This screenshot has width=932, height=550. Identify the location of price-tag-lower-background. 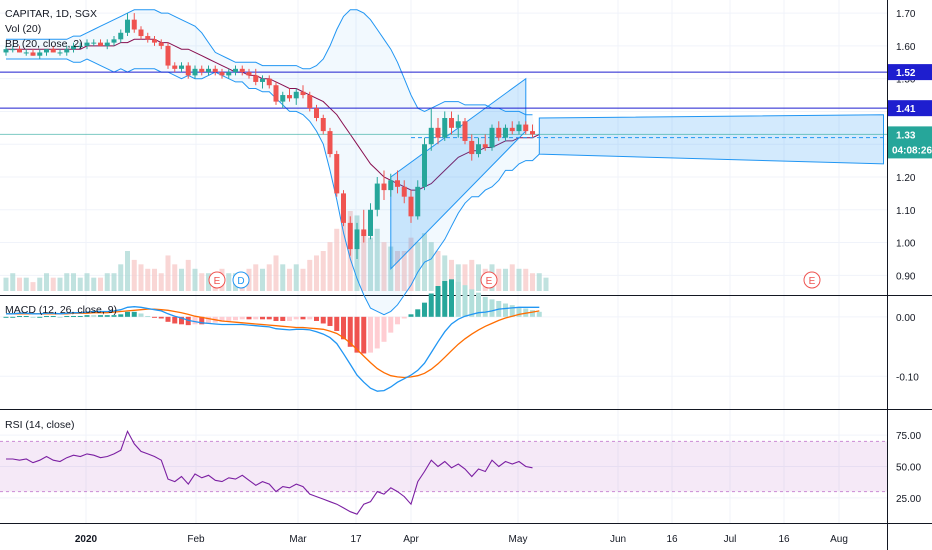
(910, 108).